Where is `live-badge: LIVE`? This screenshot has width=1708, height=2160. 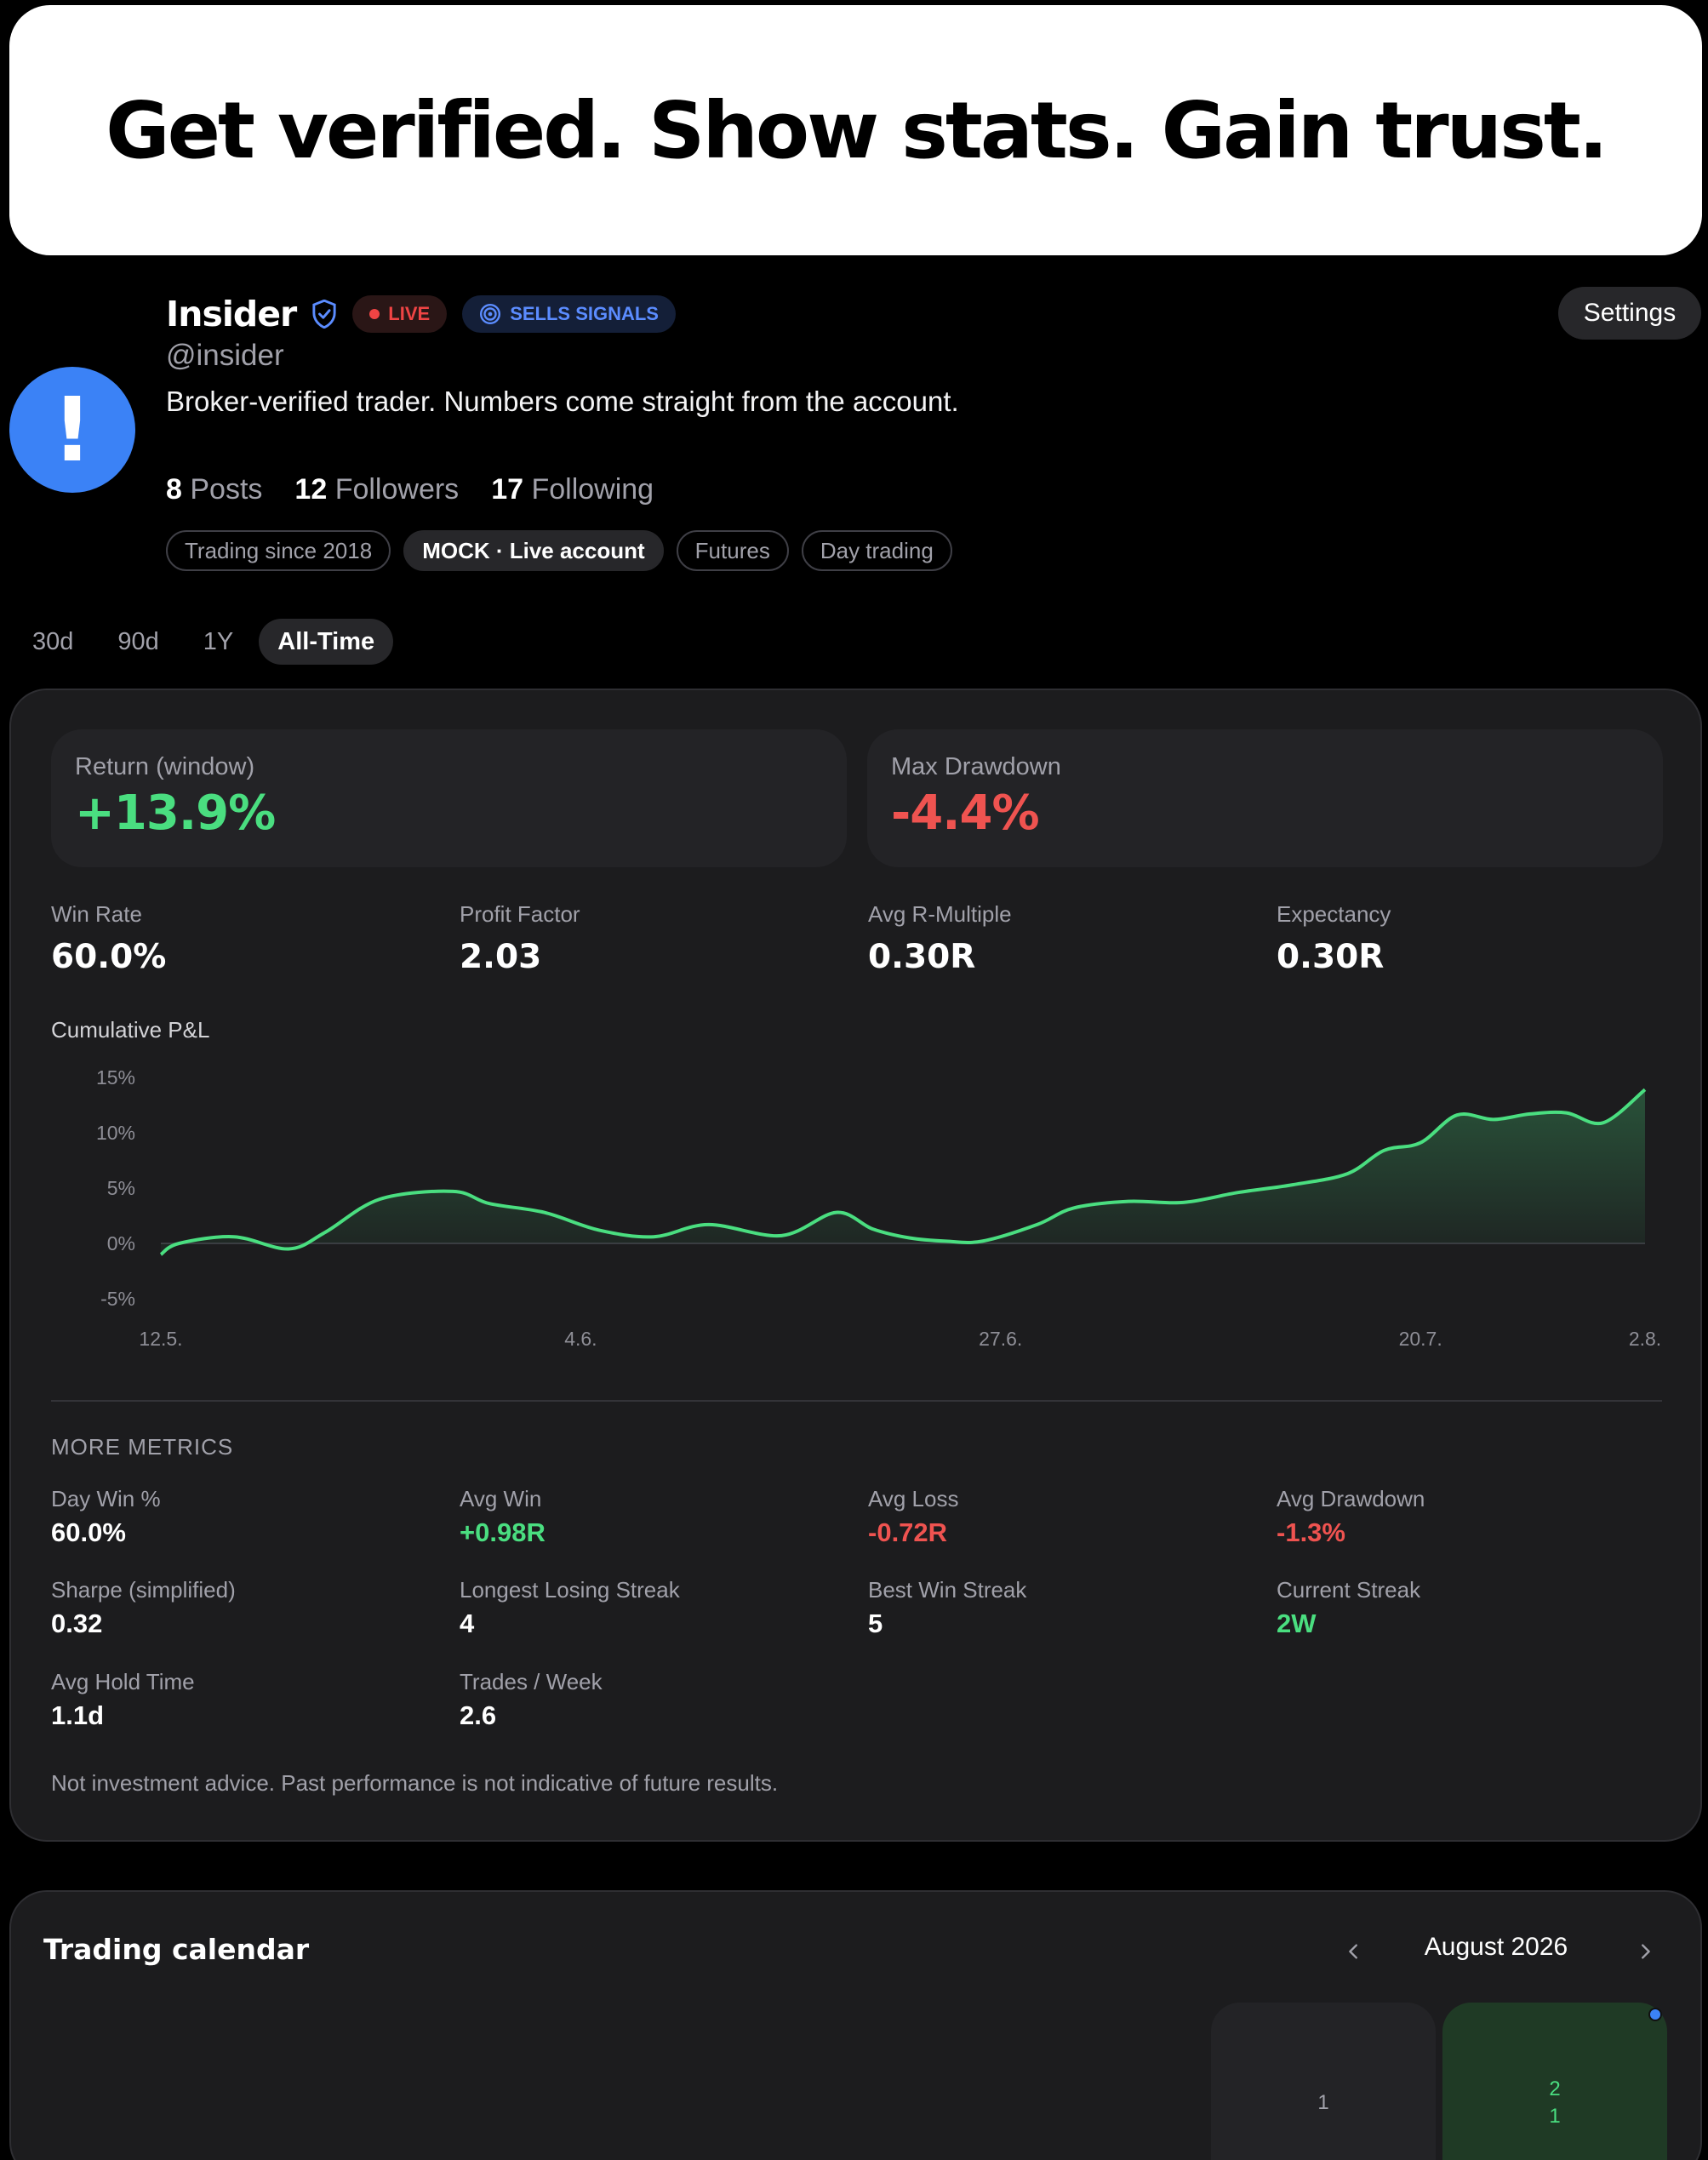 live-badge: LIVE is located at coordinates (400, 314).